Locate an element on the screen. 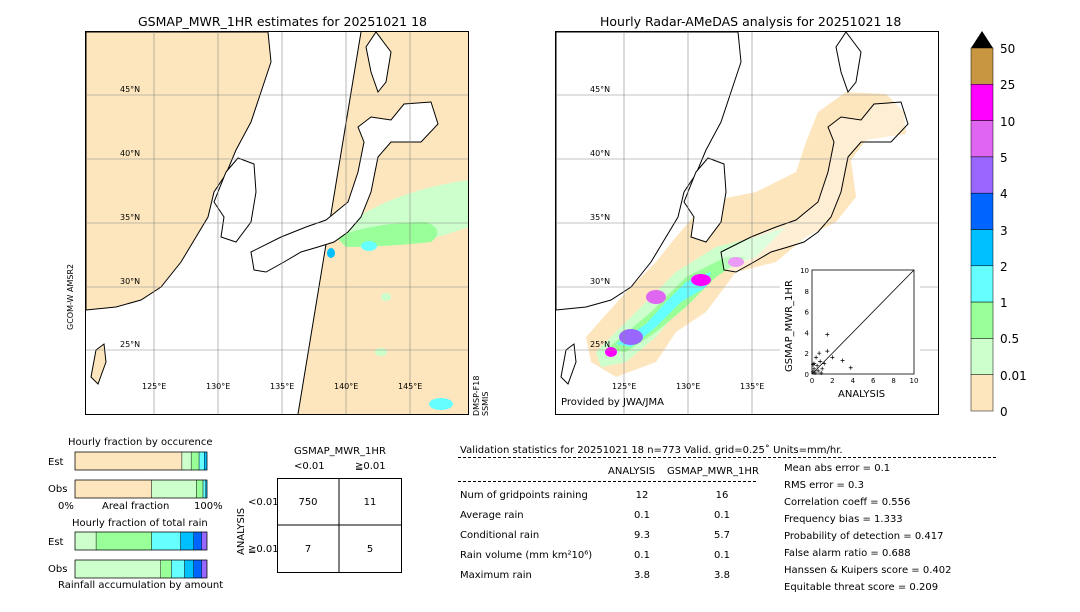  validation-score: Mean abs error = 0.1 is located at coordinates (837, 468).